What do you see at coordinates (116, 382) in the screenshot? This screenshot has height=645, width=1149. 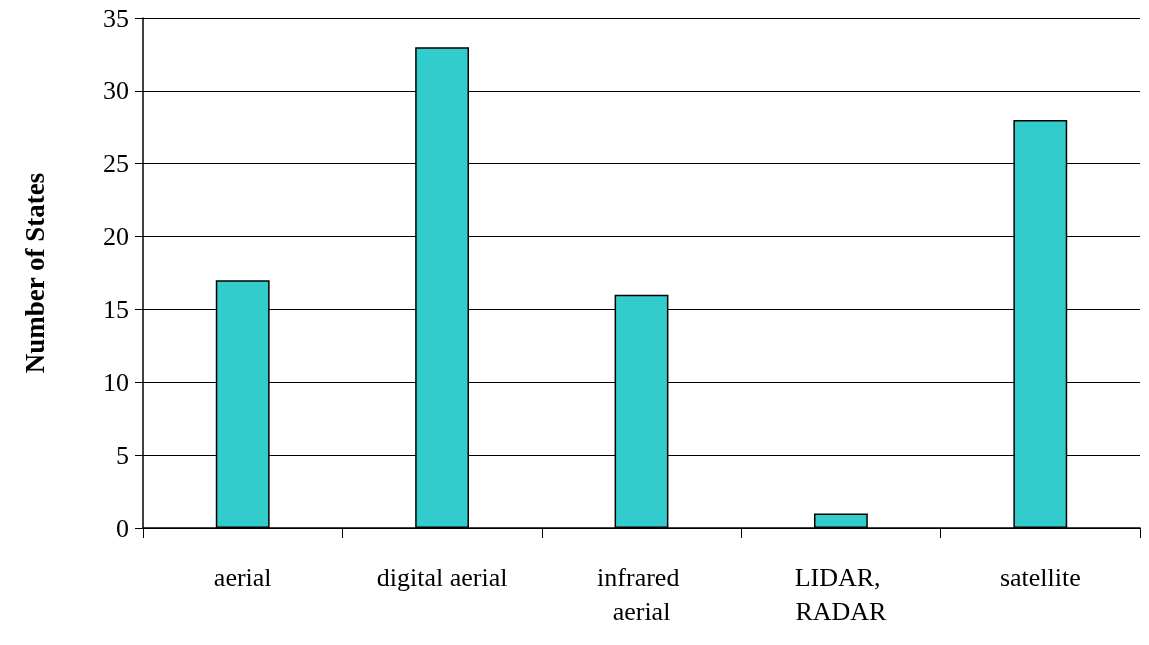 I see `y-tick-label: 10` at bounding box center [116, 382].